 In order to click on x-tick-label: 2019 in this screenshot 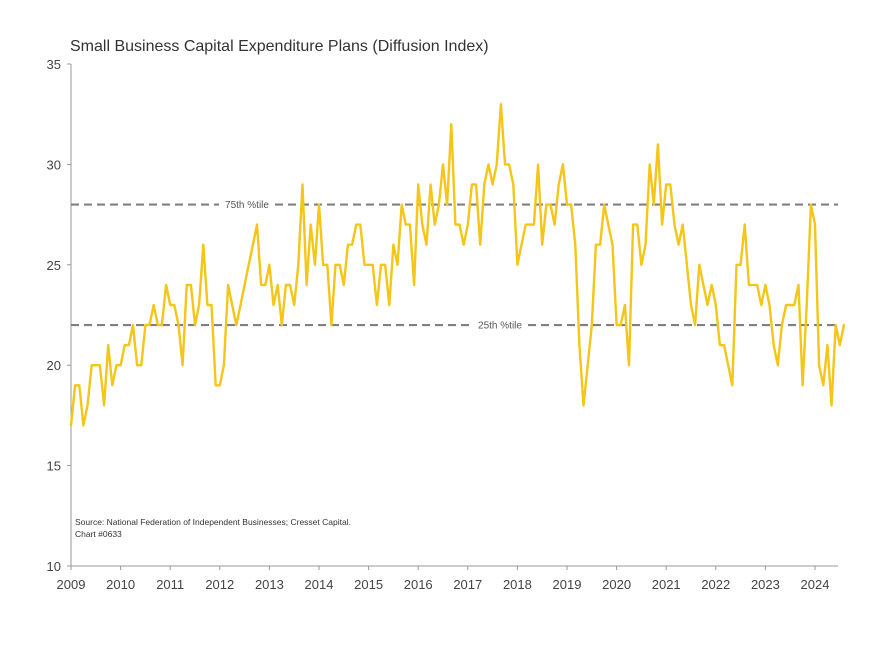, I will do `click(567, 584)`.